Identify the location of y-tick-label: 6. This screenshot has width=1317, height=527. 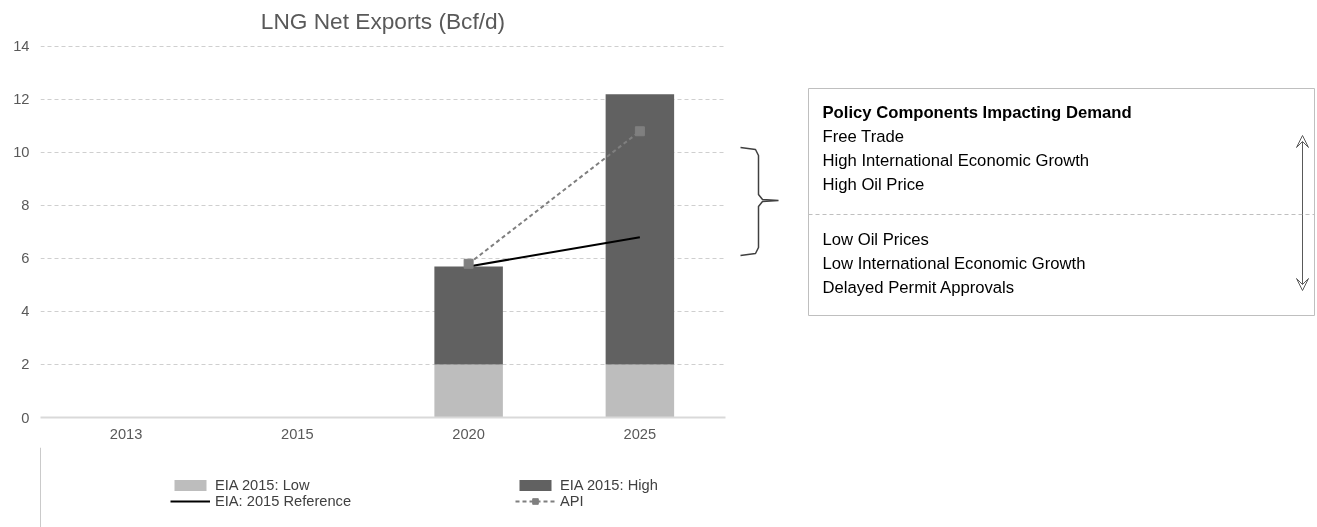
(25, 258).